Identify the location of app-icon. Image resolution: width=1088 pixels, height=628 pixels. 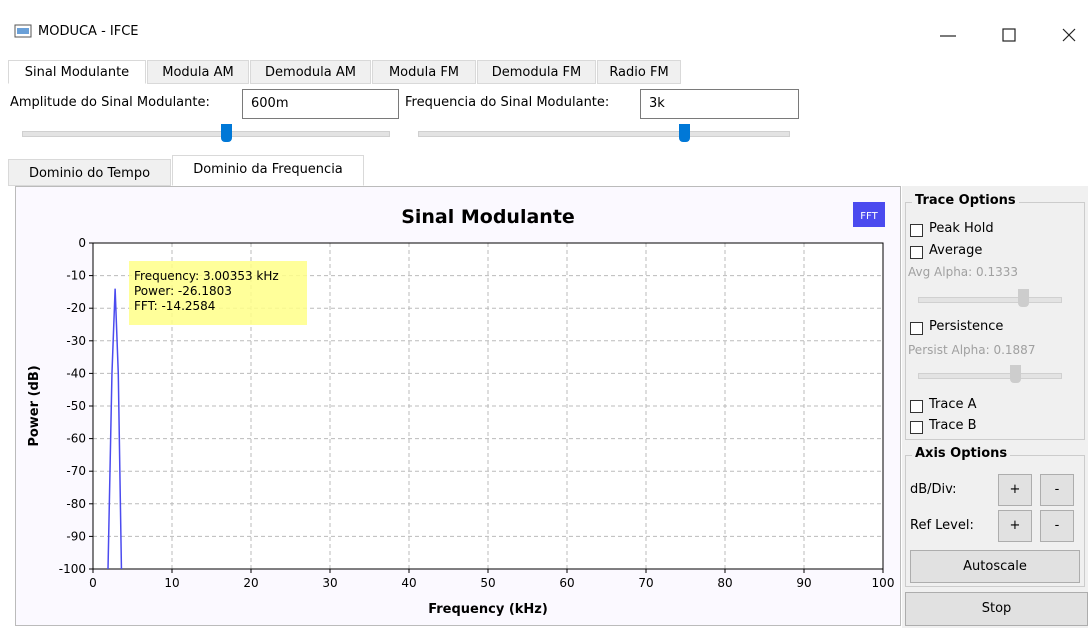
(23, 31).